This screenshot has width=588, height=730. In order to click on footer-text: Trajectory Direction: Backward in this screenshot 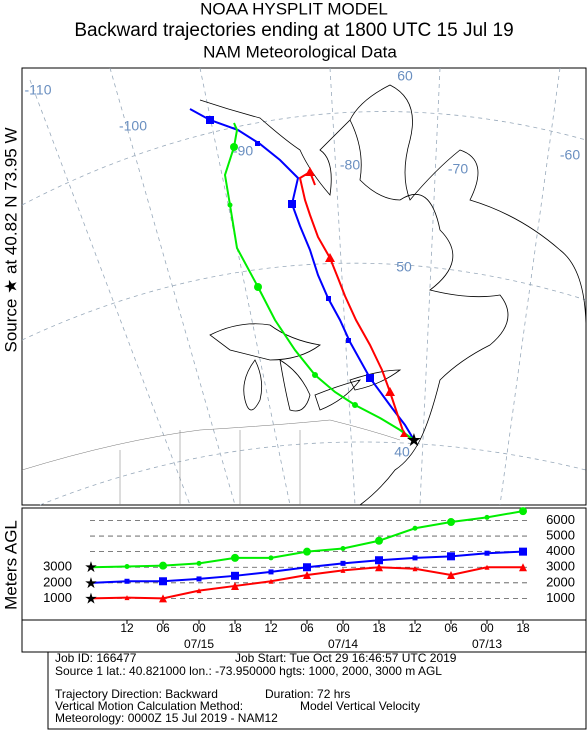, I will do `click(136, 694)`.